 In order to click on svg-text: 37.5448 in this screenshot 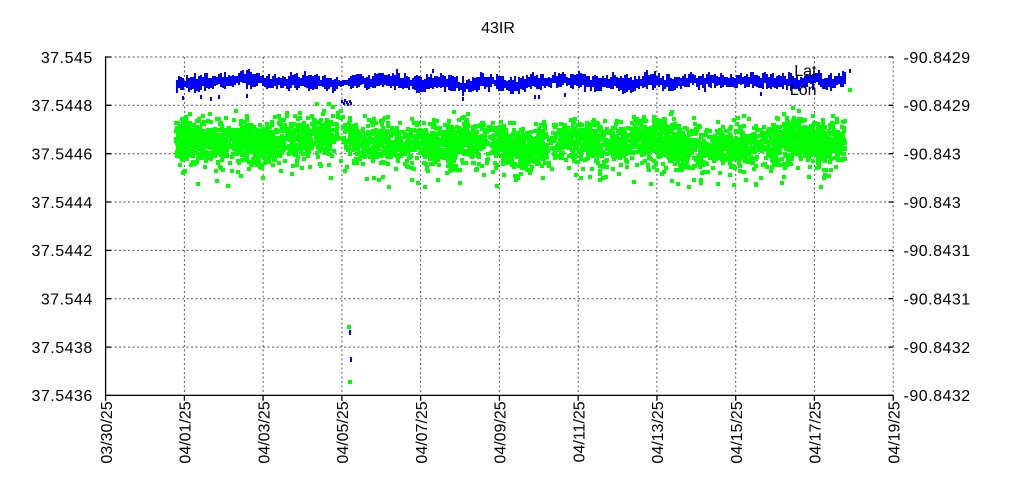, I will do `click(61, 106)`.